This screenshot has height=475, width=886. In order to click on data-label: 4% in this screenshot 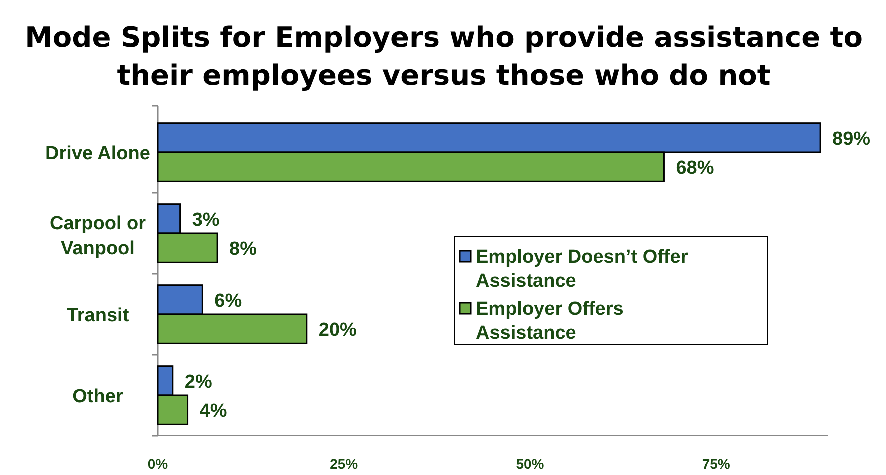, I will do `click(214, 411)`.